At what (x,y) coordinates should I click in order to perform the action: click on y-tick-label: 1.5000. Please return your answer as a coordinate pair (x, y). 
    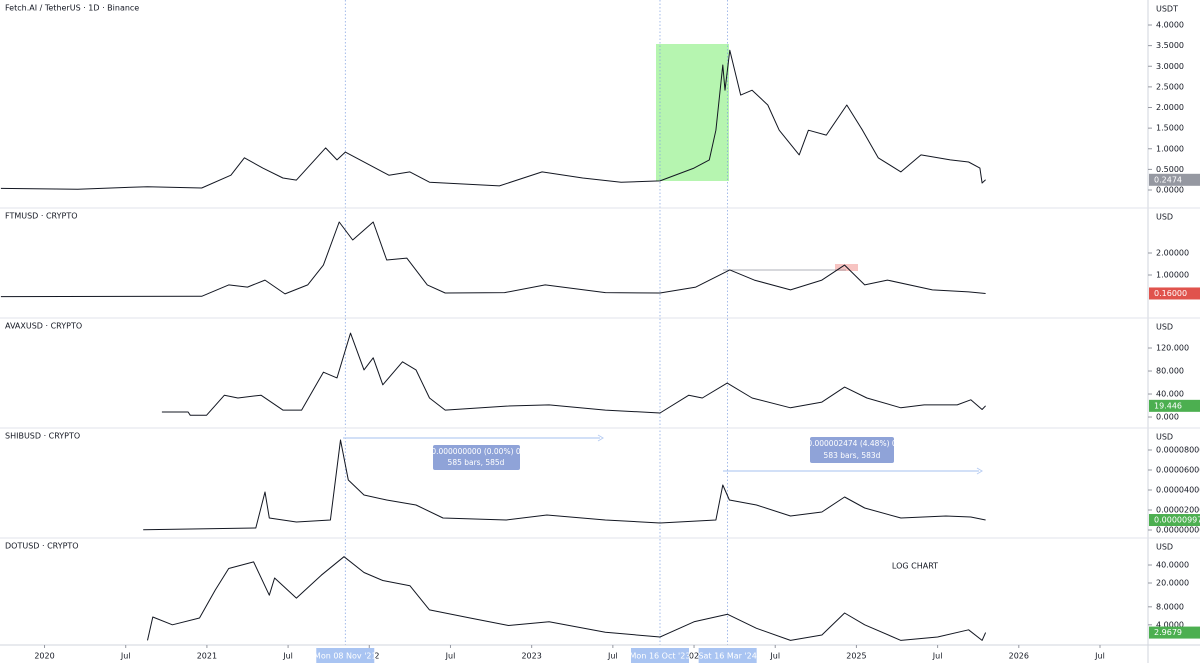
    Looking at the image, I should click on (1170, 128).